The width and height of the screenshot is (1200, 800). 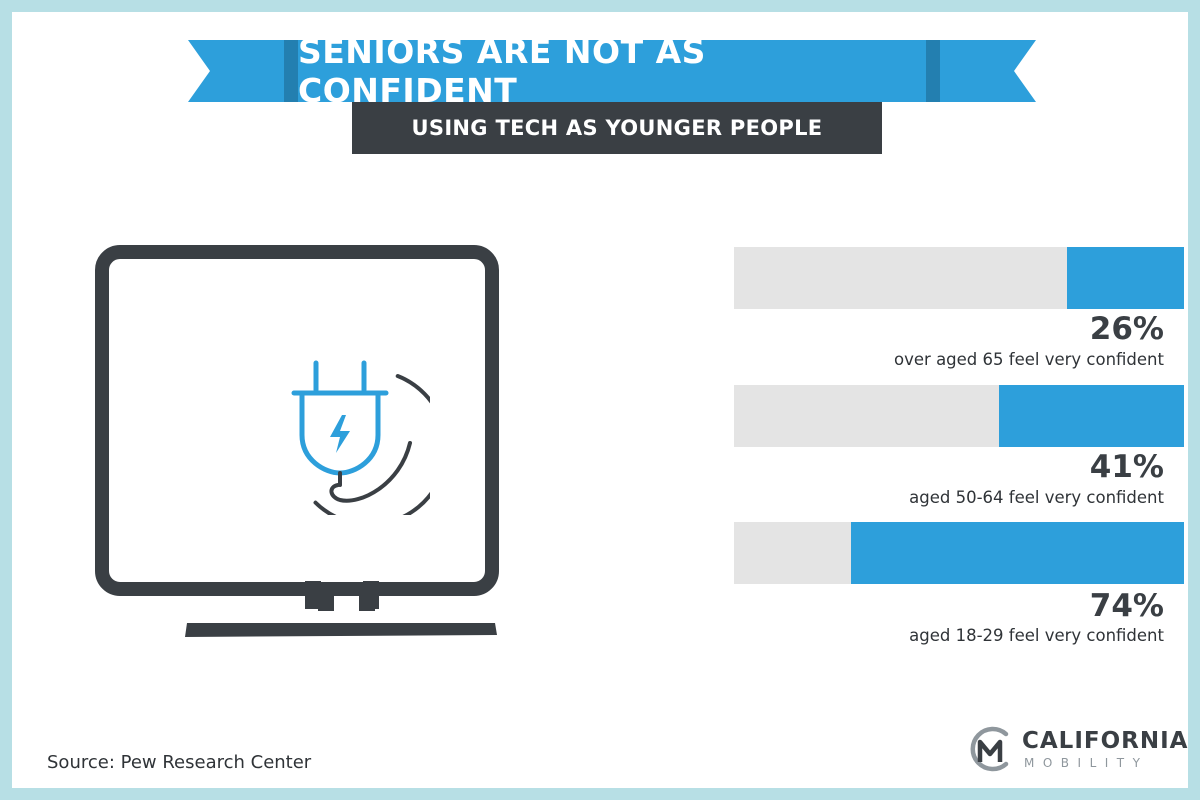 What do you see at coordinates (360, 437) in the screenshot?
I see `electric-plug-icon` at bounding box center [360, 437].